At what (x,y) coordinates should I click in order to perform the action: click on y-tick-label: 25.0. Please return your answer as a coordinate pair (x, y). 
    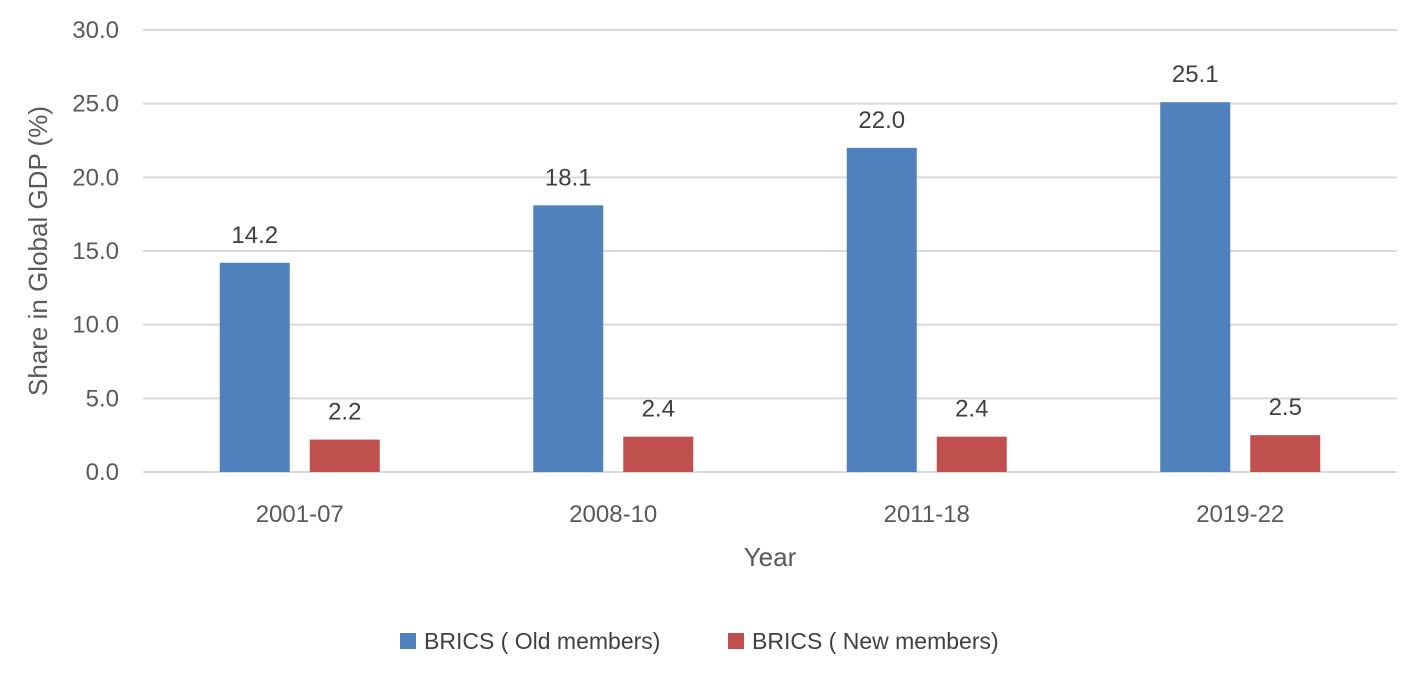
    Looking at the image, I should click on (95, 104).